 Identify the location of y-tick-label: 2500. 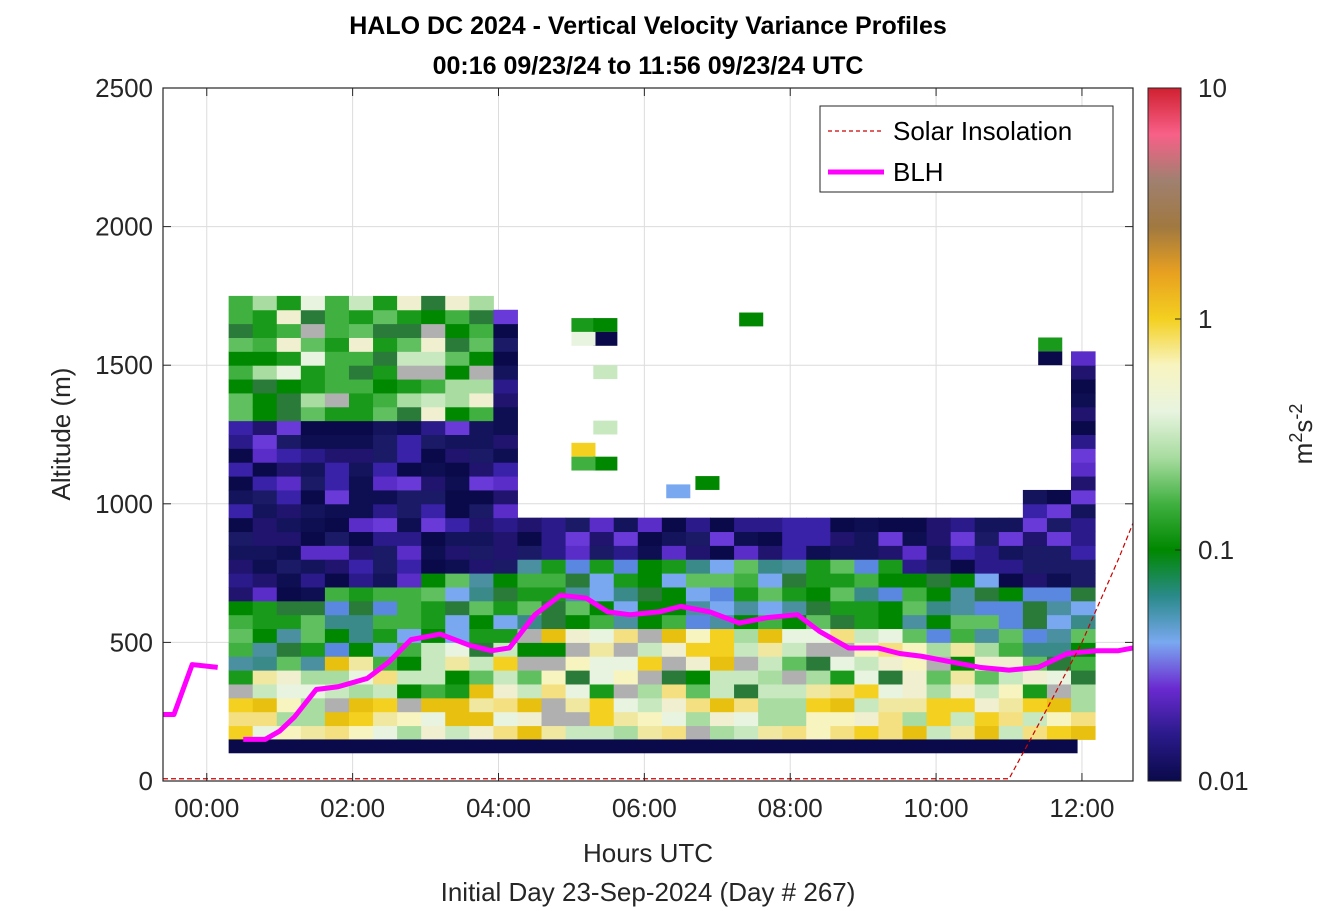
(124, 88).